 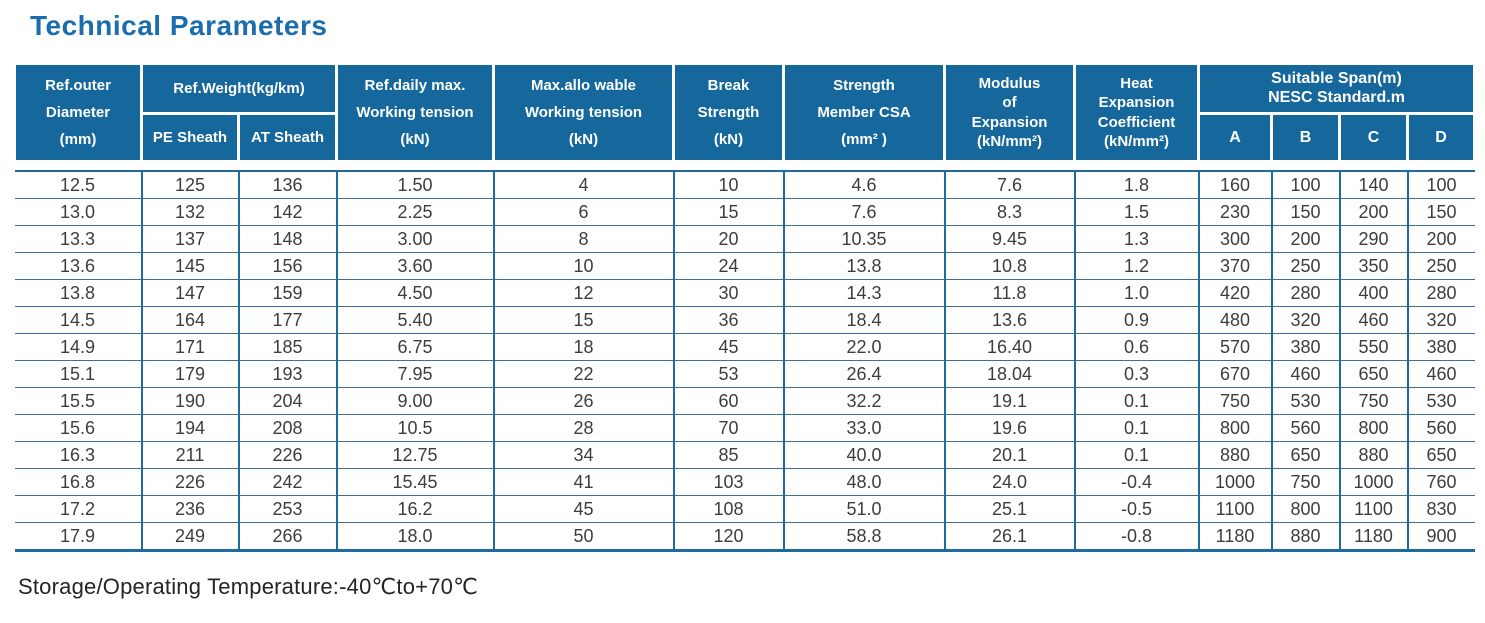 I want to click on table-cell: 5.40, so click(x=415, y=320).